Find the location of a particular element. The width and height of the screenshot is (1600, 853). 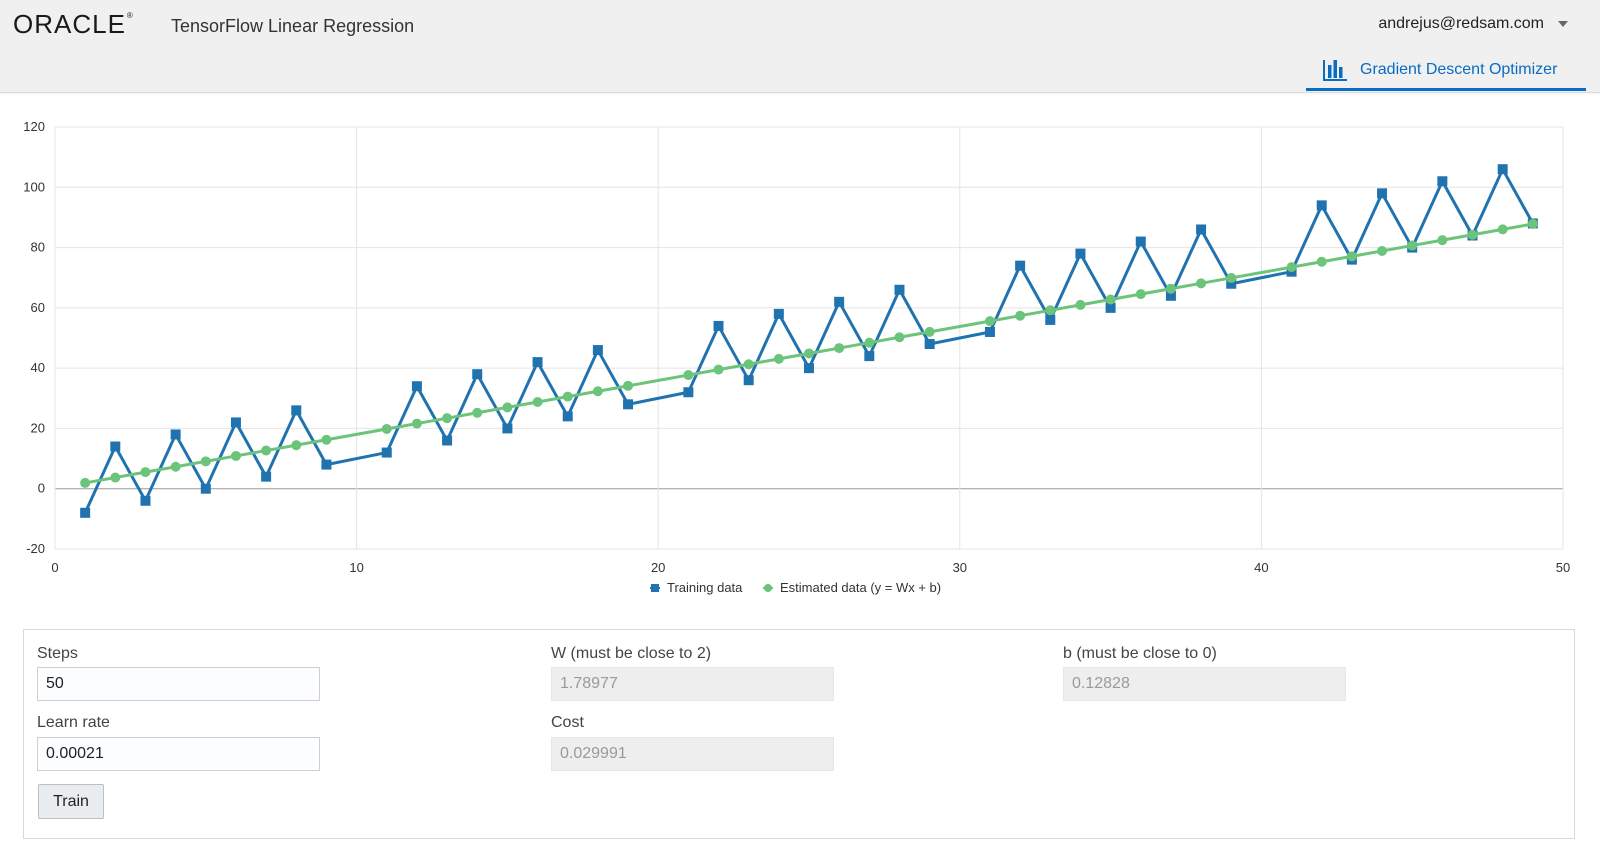

user-email: andrejus@redsam.com is located at coordinates (1461, 23).